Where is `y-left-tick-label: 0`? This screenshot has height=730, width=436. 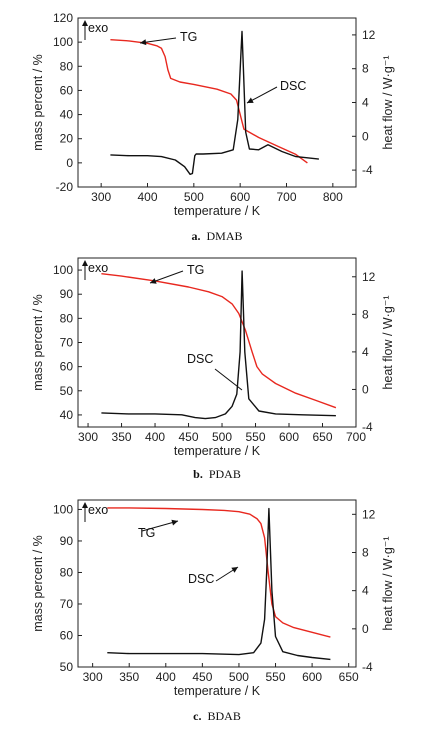 y-left-tick-label: 0 is located at coordinates (69, 163).